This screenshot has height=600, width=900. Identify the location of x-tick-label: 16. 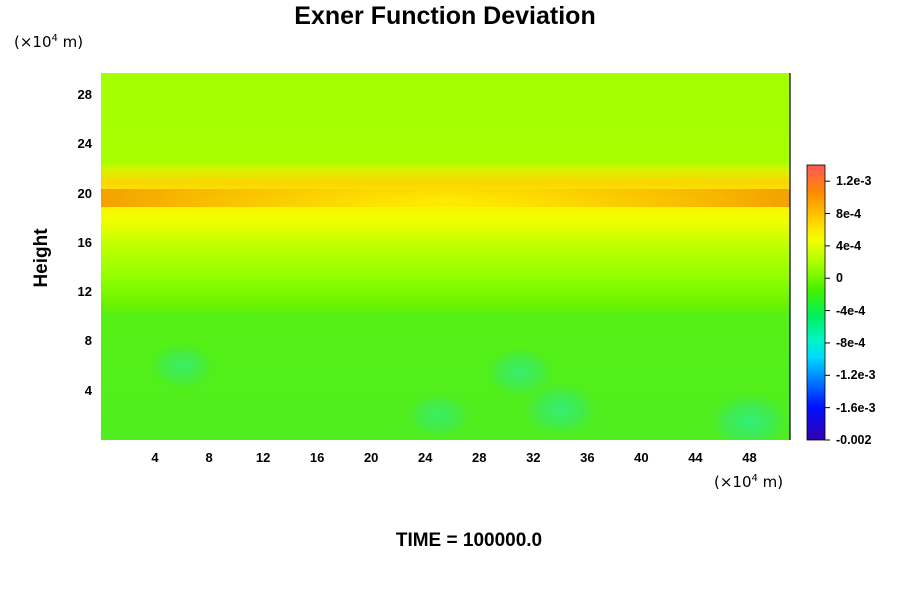
(317, 457).